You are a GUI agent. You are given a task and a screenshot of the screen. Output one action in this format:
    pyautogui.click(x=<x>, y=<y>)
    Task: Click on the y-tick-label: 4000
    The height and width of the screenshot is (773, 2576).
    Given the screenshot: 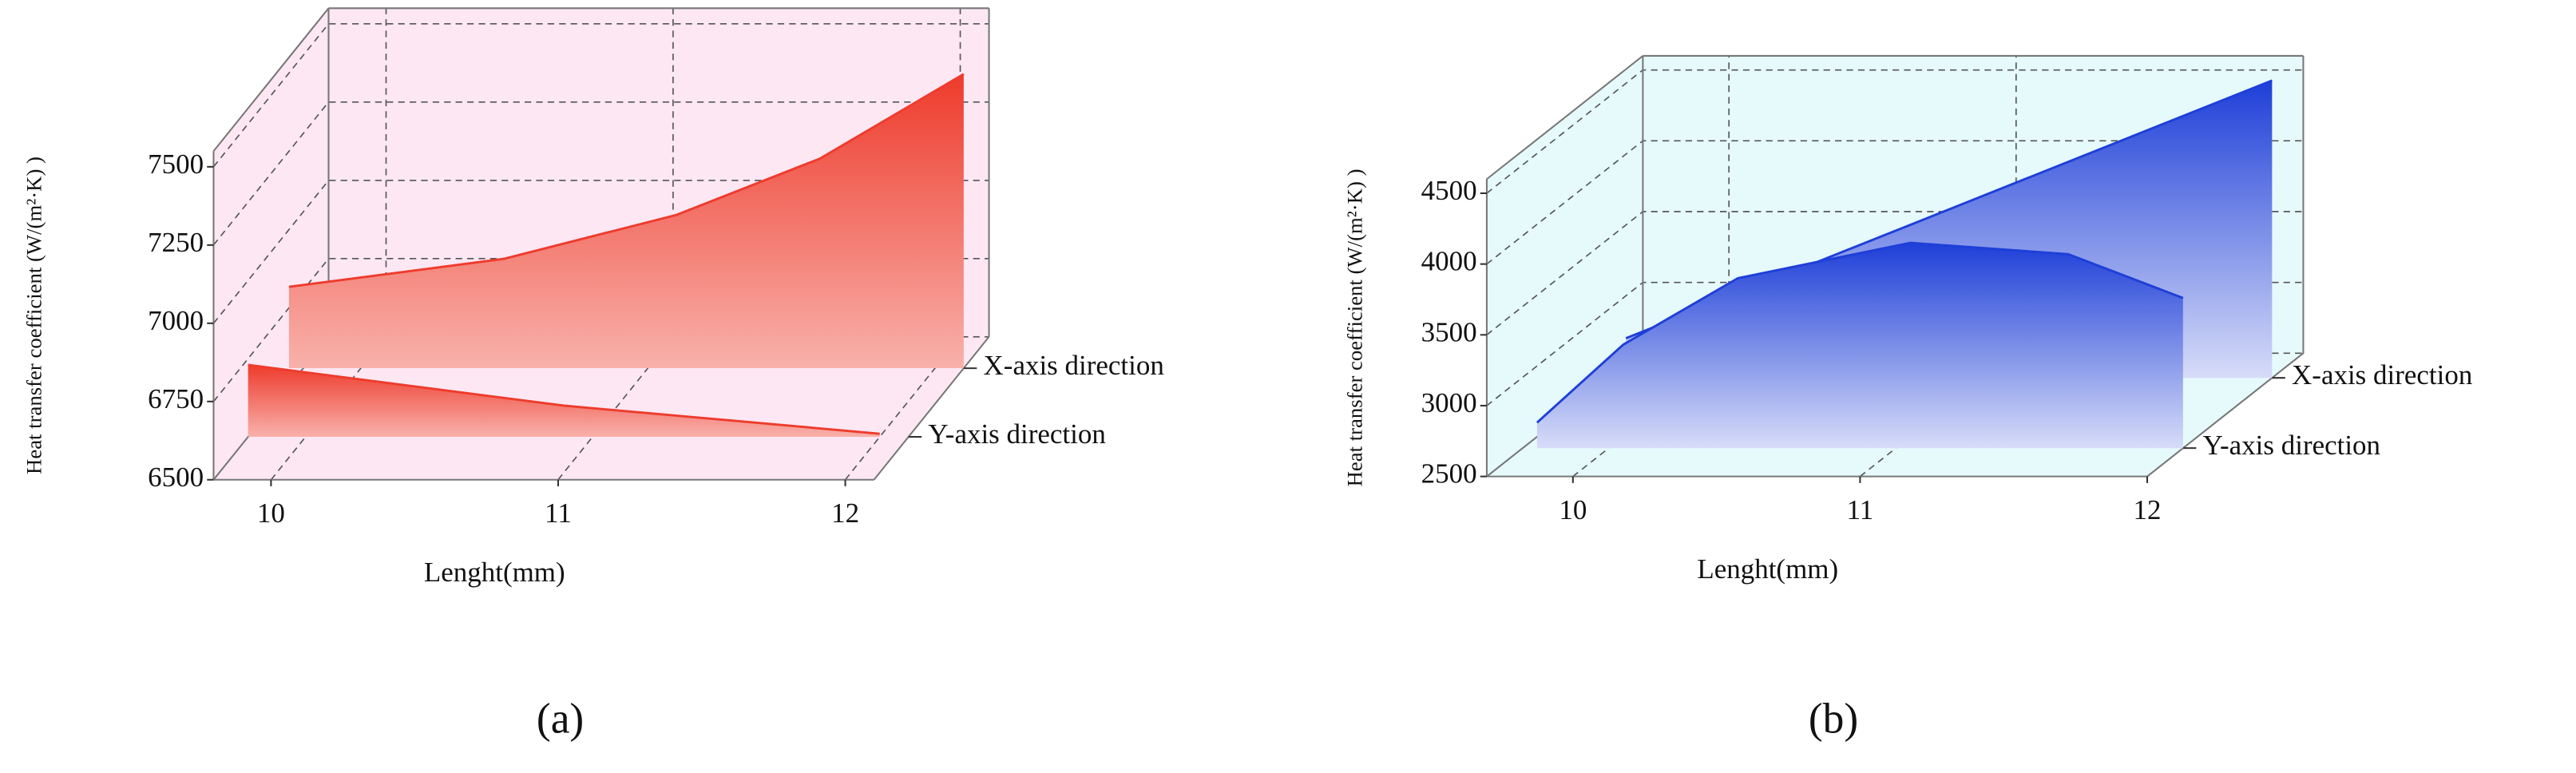 What is the action you would take?
    pyautogui.click(x=1449, y=261)
    